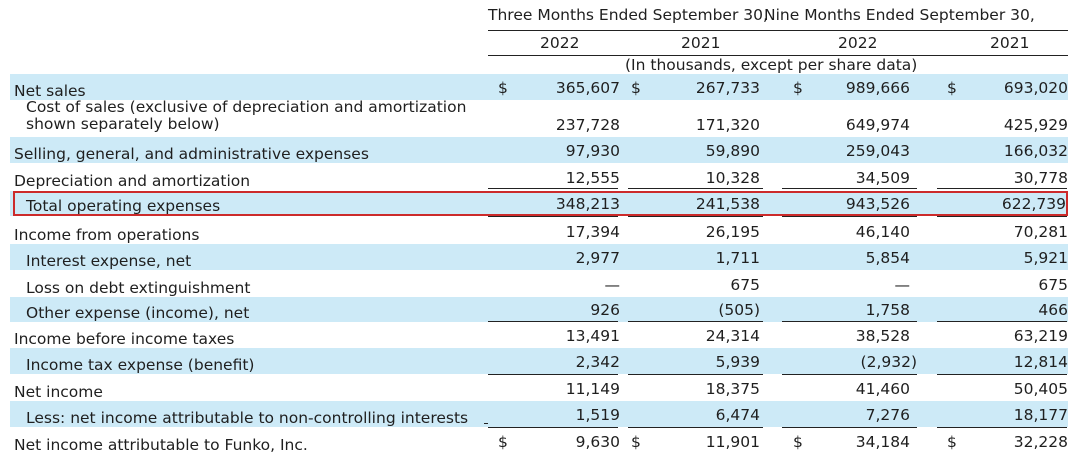 The image size is (1080, 457). Describe the element at coordinates (1040, 336) in the screenshot. I see `value-cell: 63,219` at that location.